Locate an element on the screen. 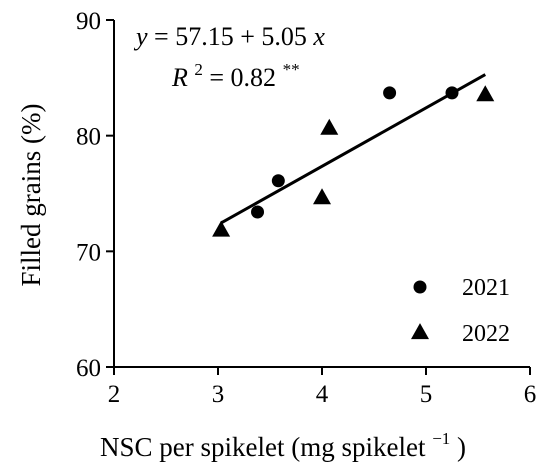 The image size is (550, 472). r-squared-label: R 2 = 0.82 ** is located at coordinates (235, 72).